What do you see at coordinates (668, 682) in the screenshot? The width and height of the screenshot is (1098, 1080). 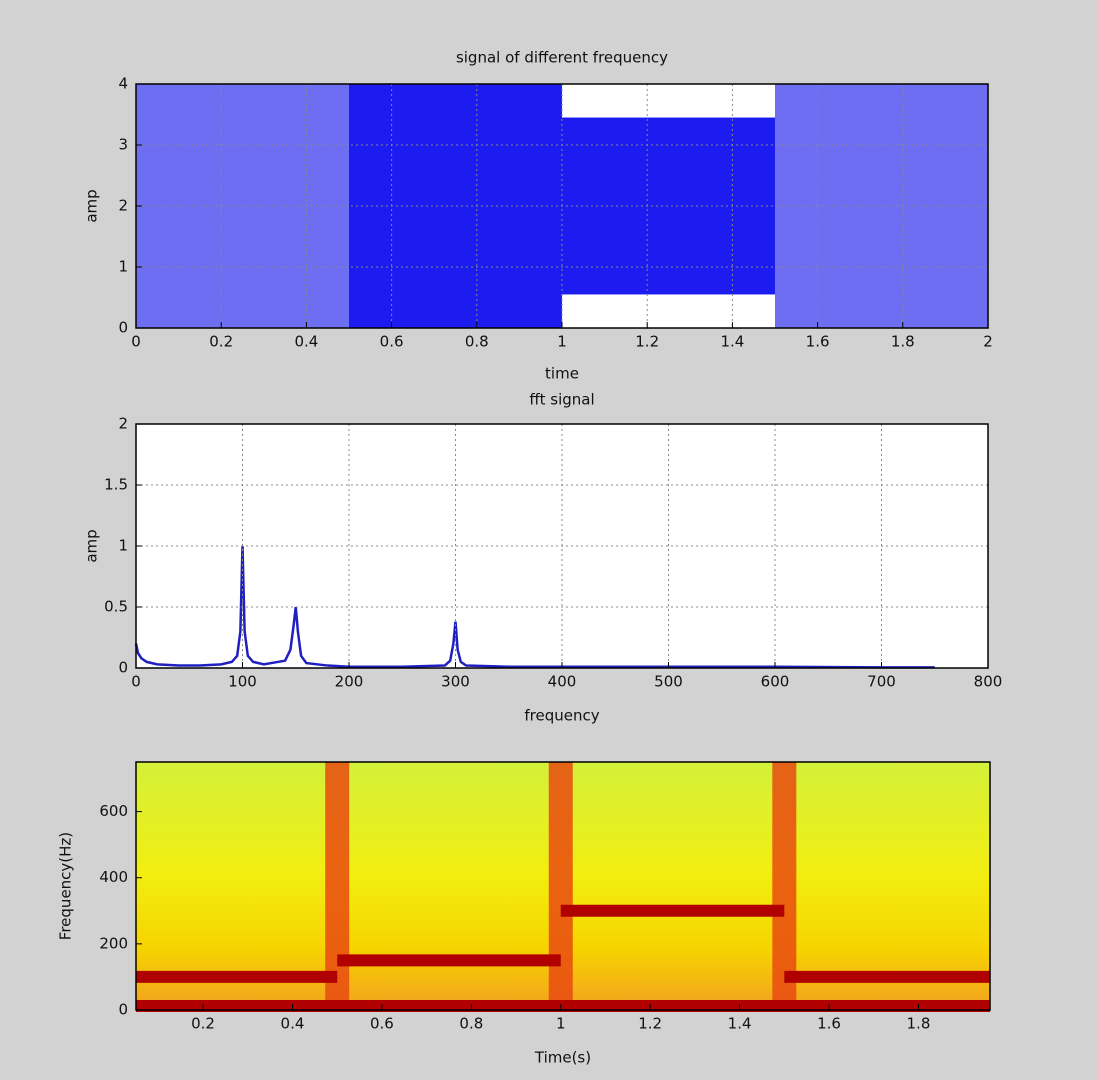 I see `x-tick-label: 500` at bounding box center [668, 682].